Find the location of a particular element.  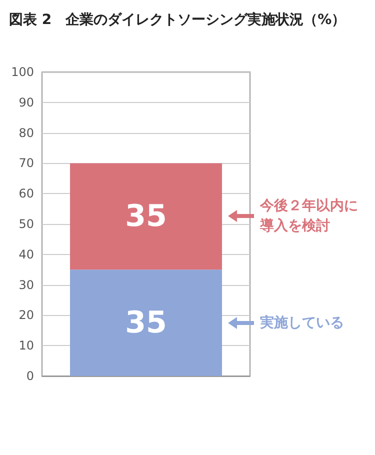

y-tick-label: 60 is located at coordinates (26, 193).